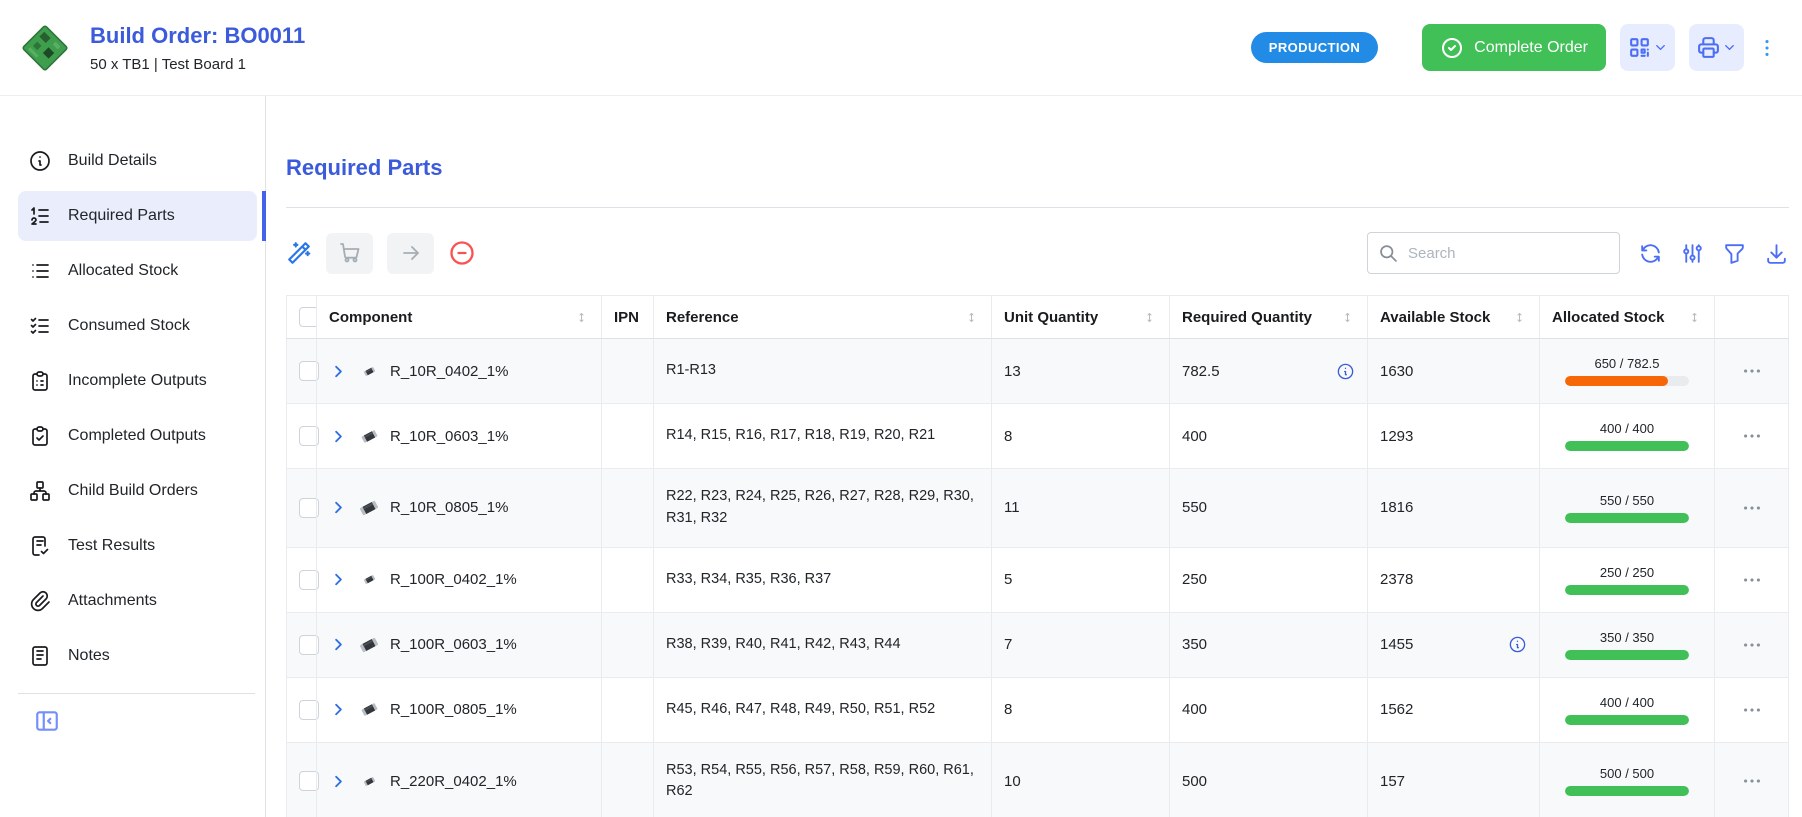  What do you see at coordinates (449, 371) in the screenshot?
I see `component-name: R_10R_0402_1%` at bounding box center [449, 371].